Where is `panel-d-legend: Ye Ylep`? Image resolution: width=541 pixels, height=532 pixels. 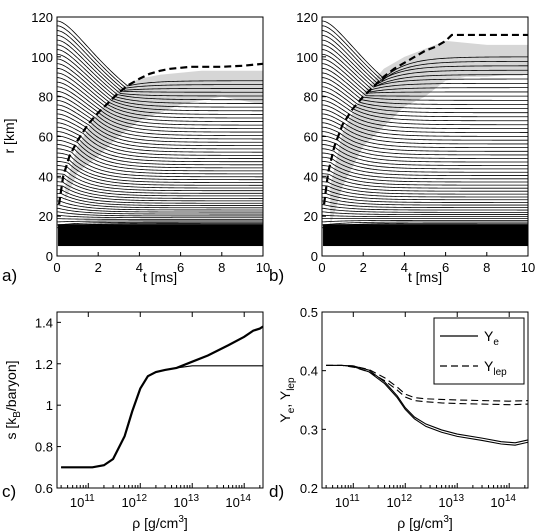
panel-d-legend: Ye Ylep is located at coordinates (479, 351).